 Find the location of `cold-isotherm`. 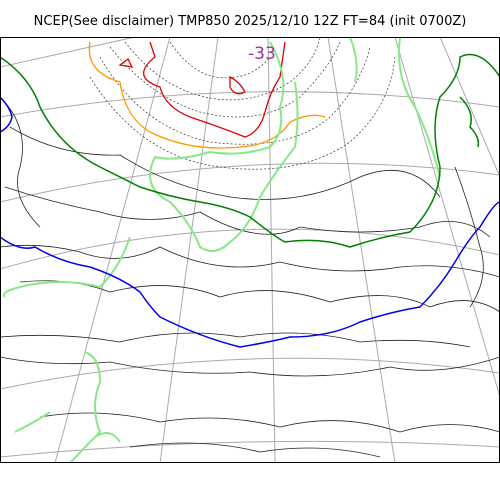

cold-isotherm is located at coordinates (214, 89).